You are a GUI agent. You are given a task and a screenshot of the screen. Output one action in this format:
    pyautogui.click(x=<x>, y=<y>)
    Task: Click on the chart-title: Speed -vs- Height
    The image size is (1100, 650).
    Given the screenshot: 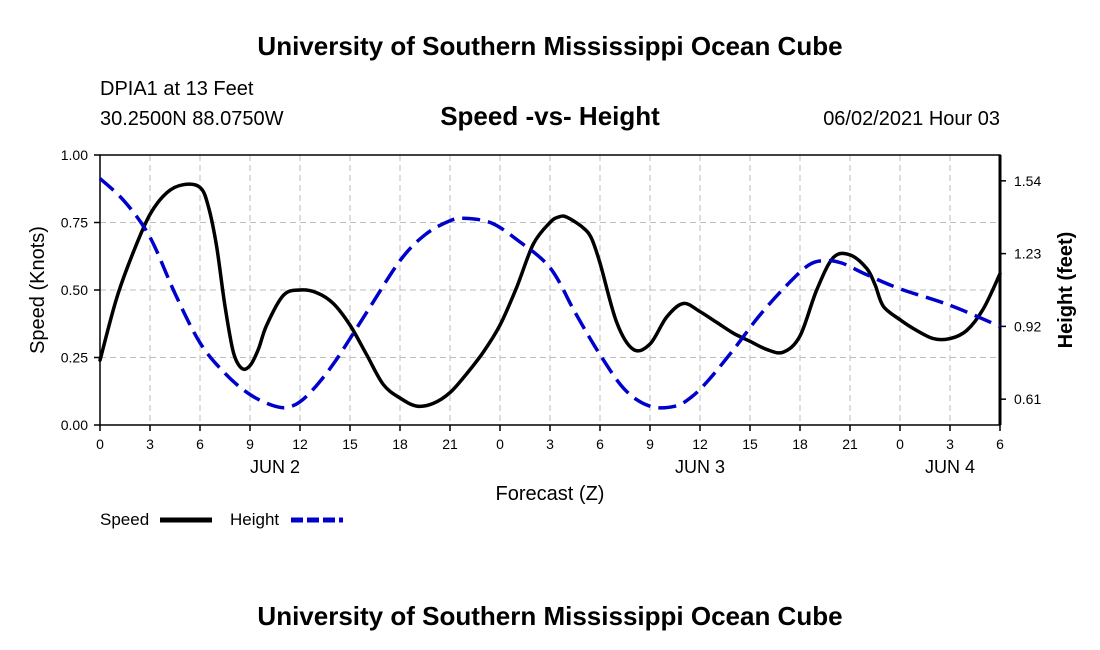 What is the action you would take?
    pyautogui.click(x=550, y=116)
    